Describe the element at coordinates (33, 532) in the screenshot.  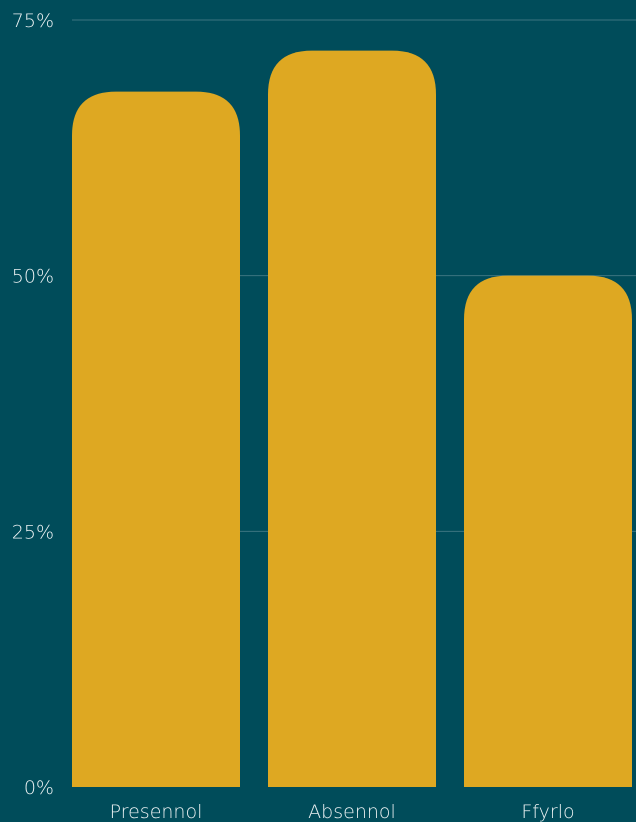
I see `y-tick-label: 25%` at that location.